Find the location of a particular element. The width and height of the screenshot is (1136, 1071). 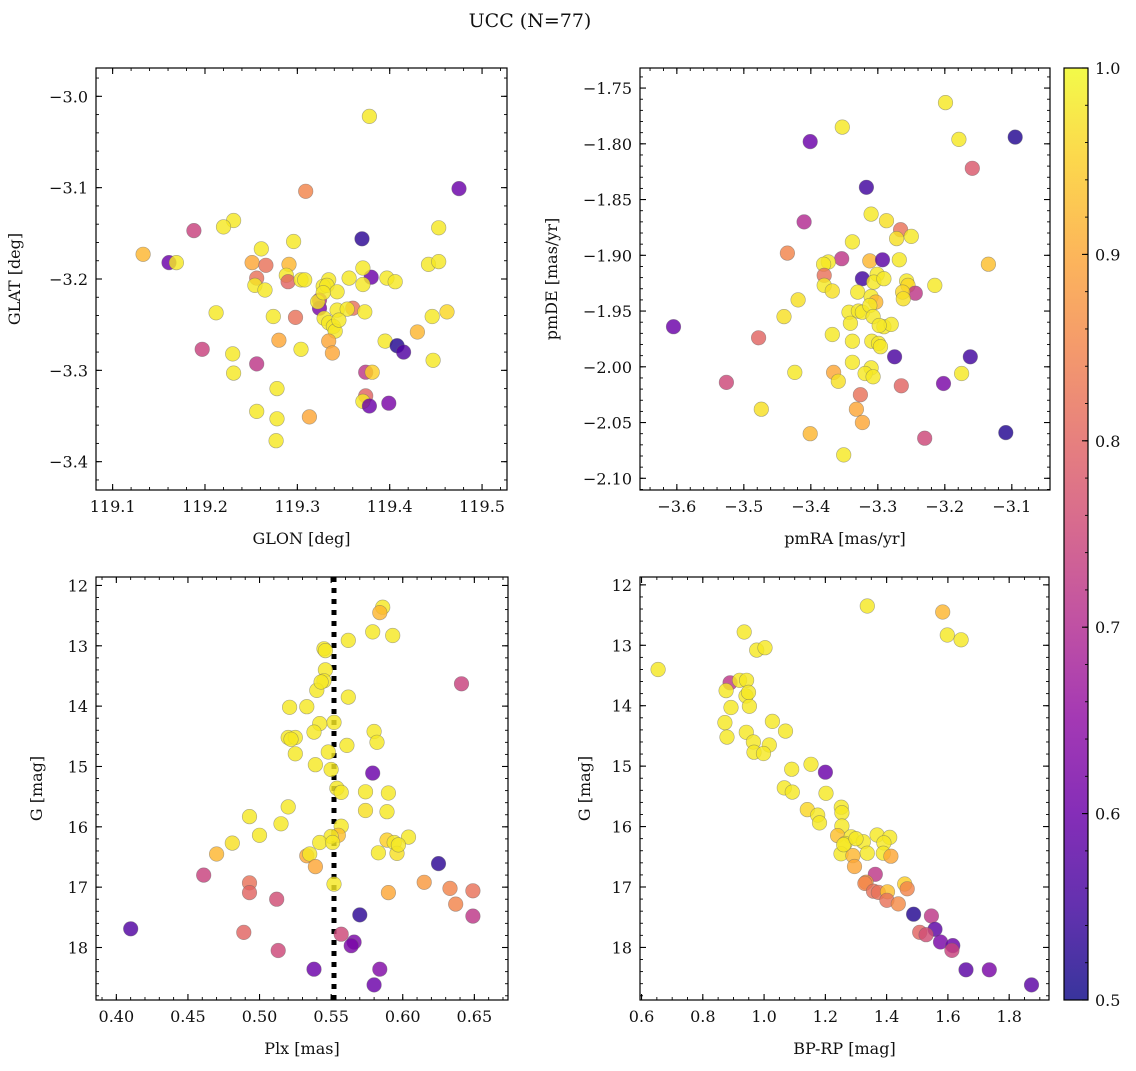

y-axis-label: pmDE [mas/yr] is located at coordinates (551, 279).